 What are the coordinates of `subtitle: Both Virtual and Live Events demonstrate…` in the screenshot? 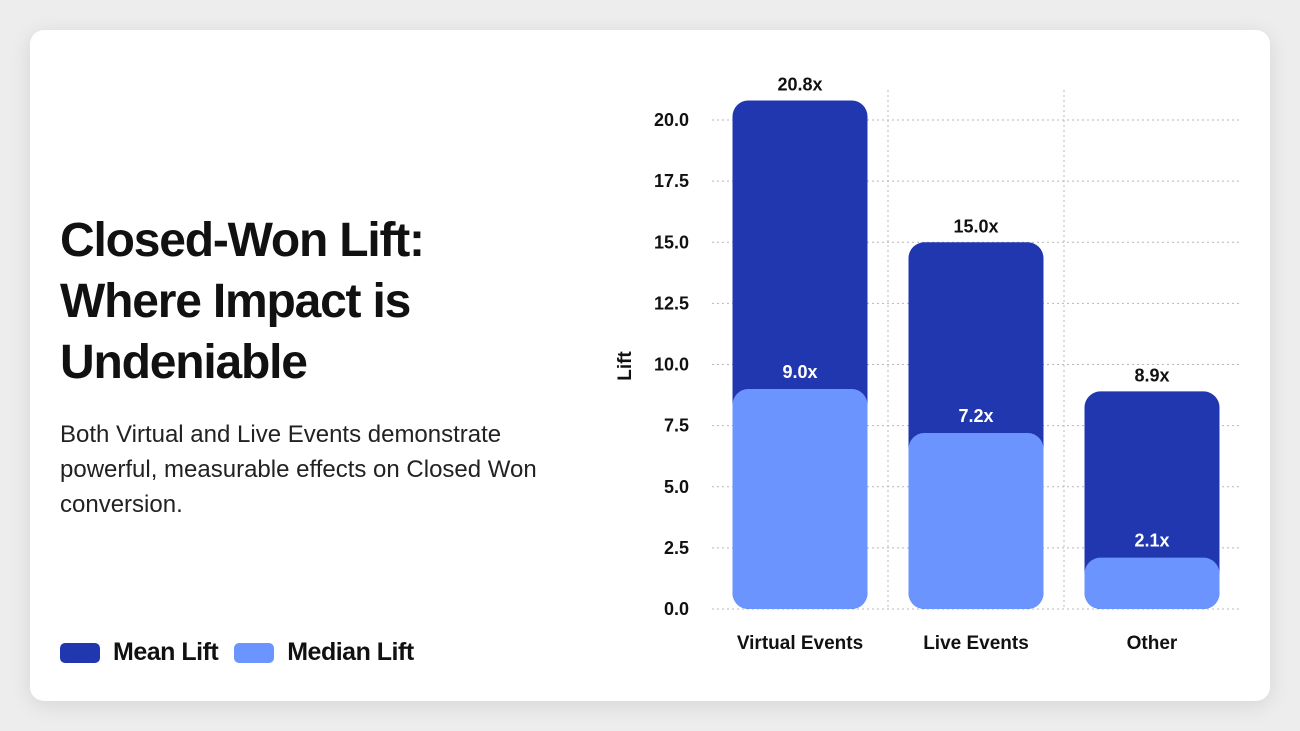 It's located at (298, 469).